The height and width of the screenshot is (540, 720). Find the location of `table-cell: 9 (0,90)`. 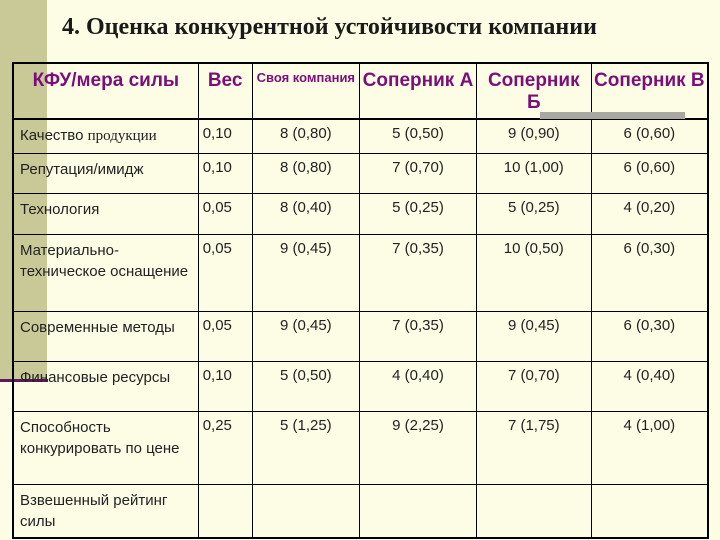

table-cell: 9 (0,90) is located at coordinates (533, 136).